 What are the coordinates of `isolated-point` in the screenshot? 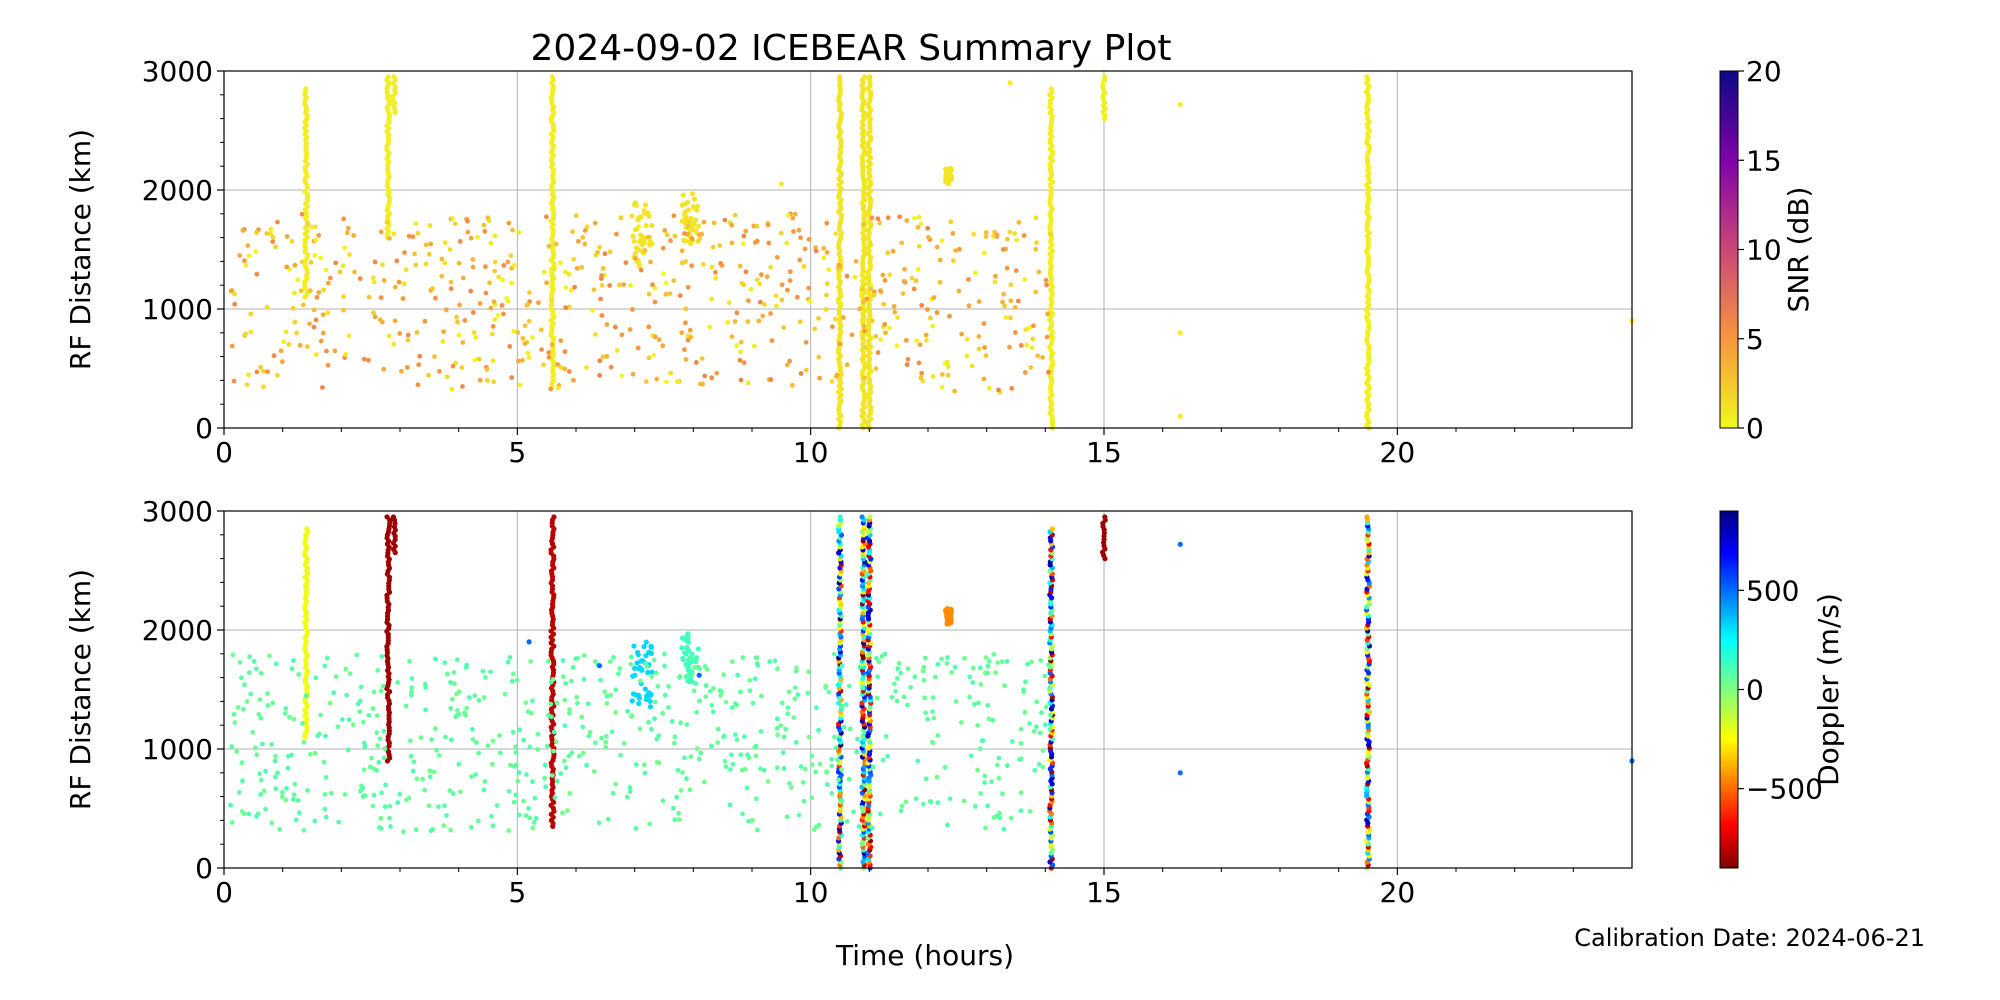 It's located at (781, 184).